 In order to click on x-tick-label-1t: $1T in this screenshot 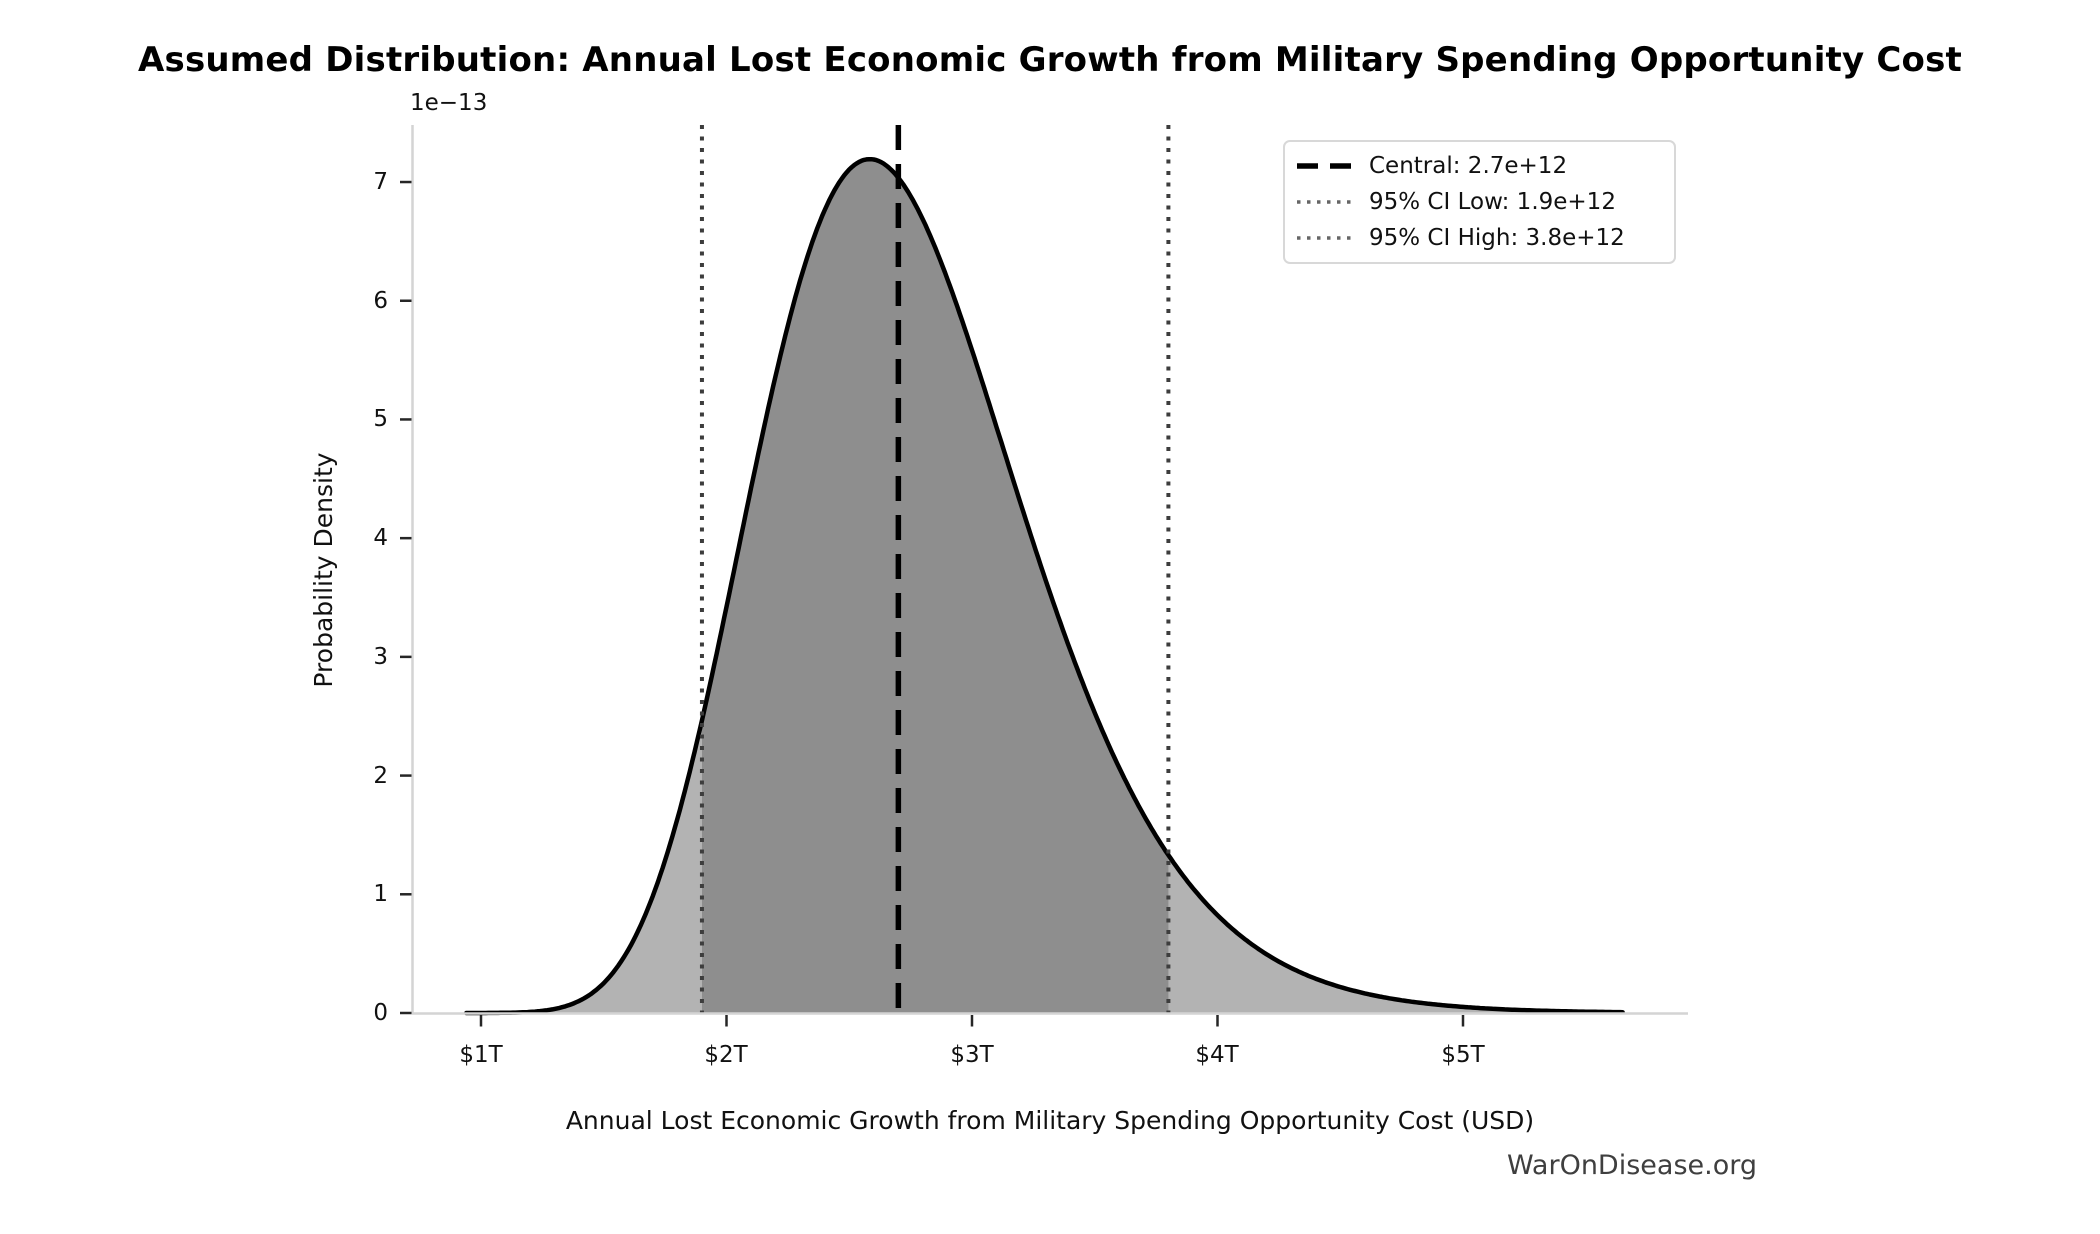, I will do `click(481, 1055)`.